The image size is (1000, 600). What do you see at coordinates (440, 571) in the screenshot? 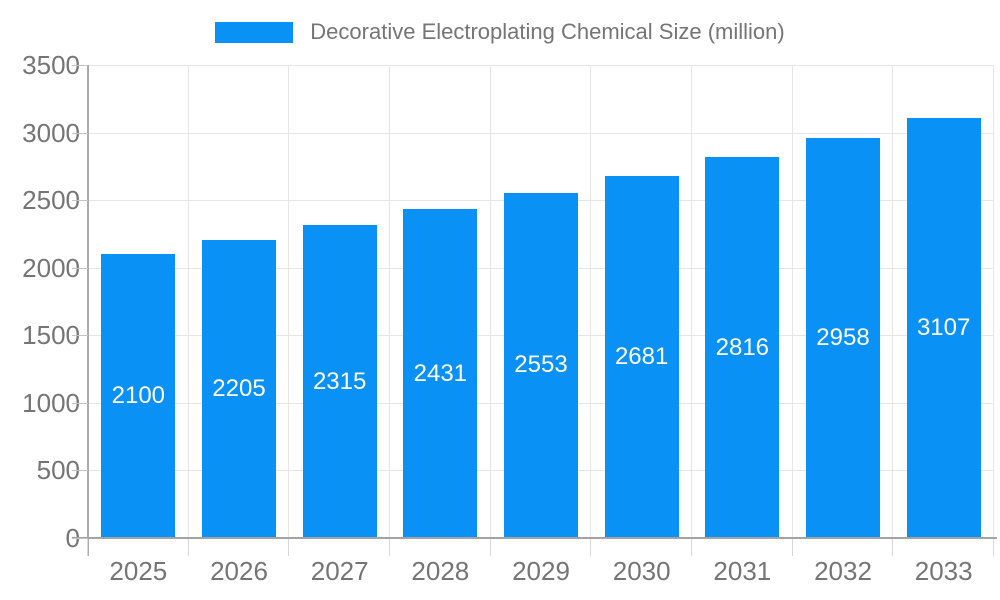
I see `x-tick-label: 2028` at bounding box center [440, 571].